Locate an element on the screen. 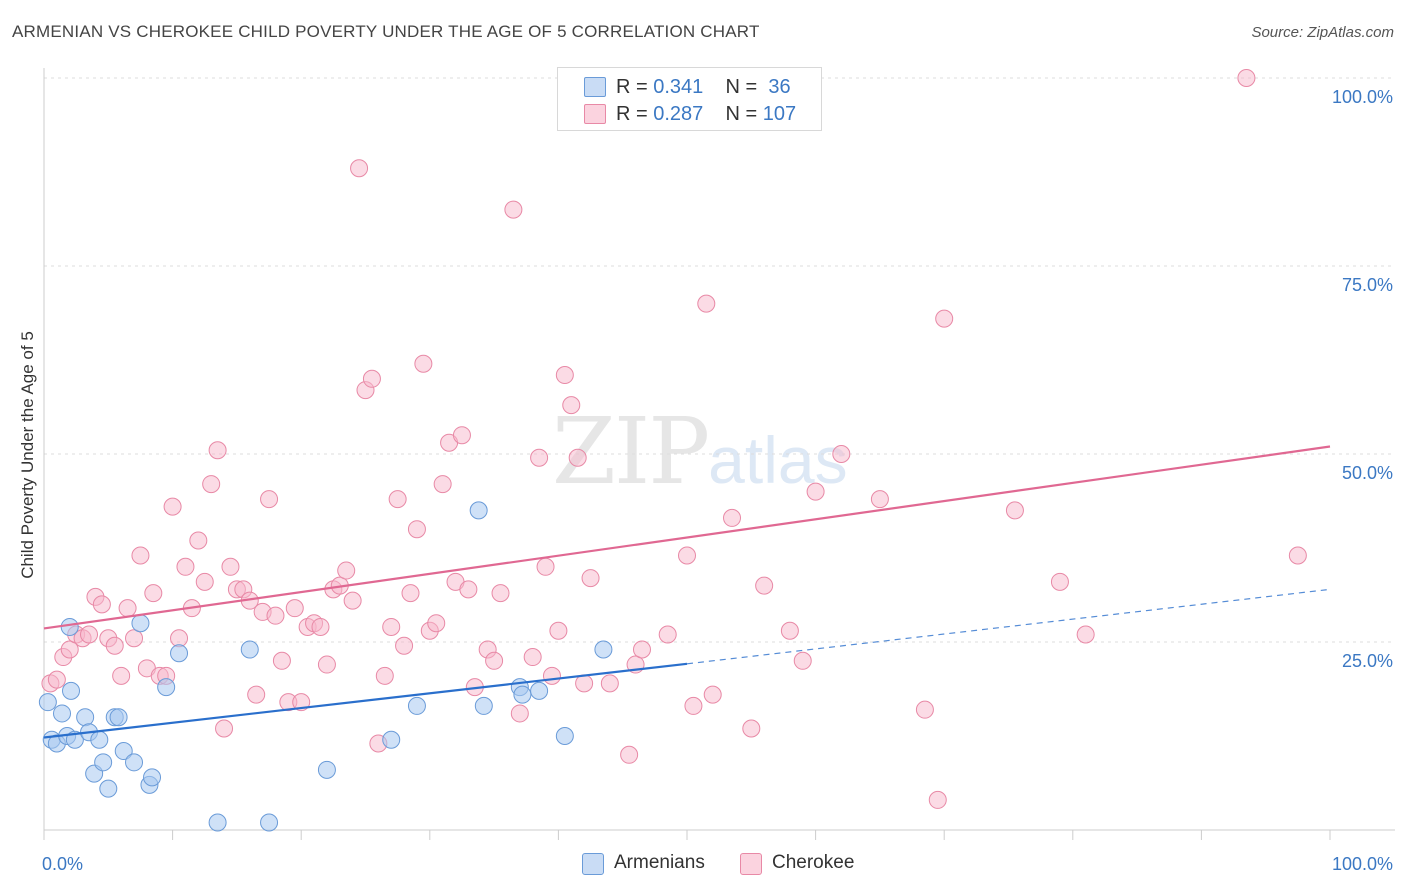  armenians-legend-label: Armenians is located at coordinates (659, 862).